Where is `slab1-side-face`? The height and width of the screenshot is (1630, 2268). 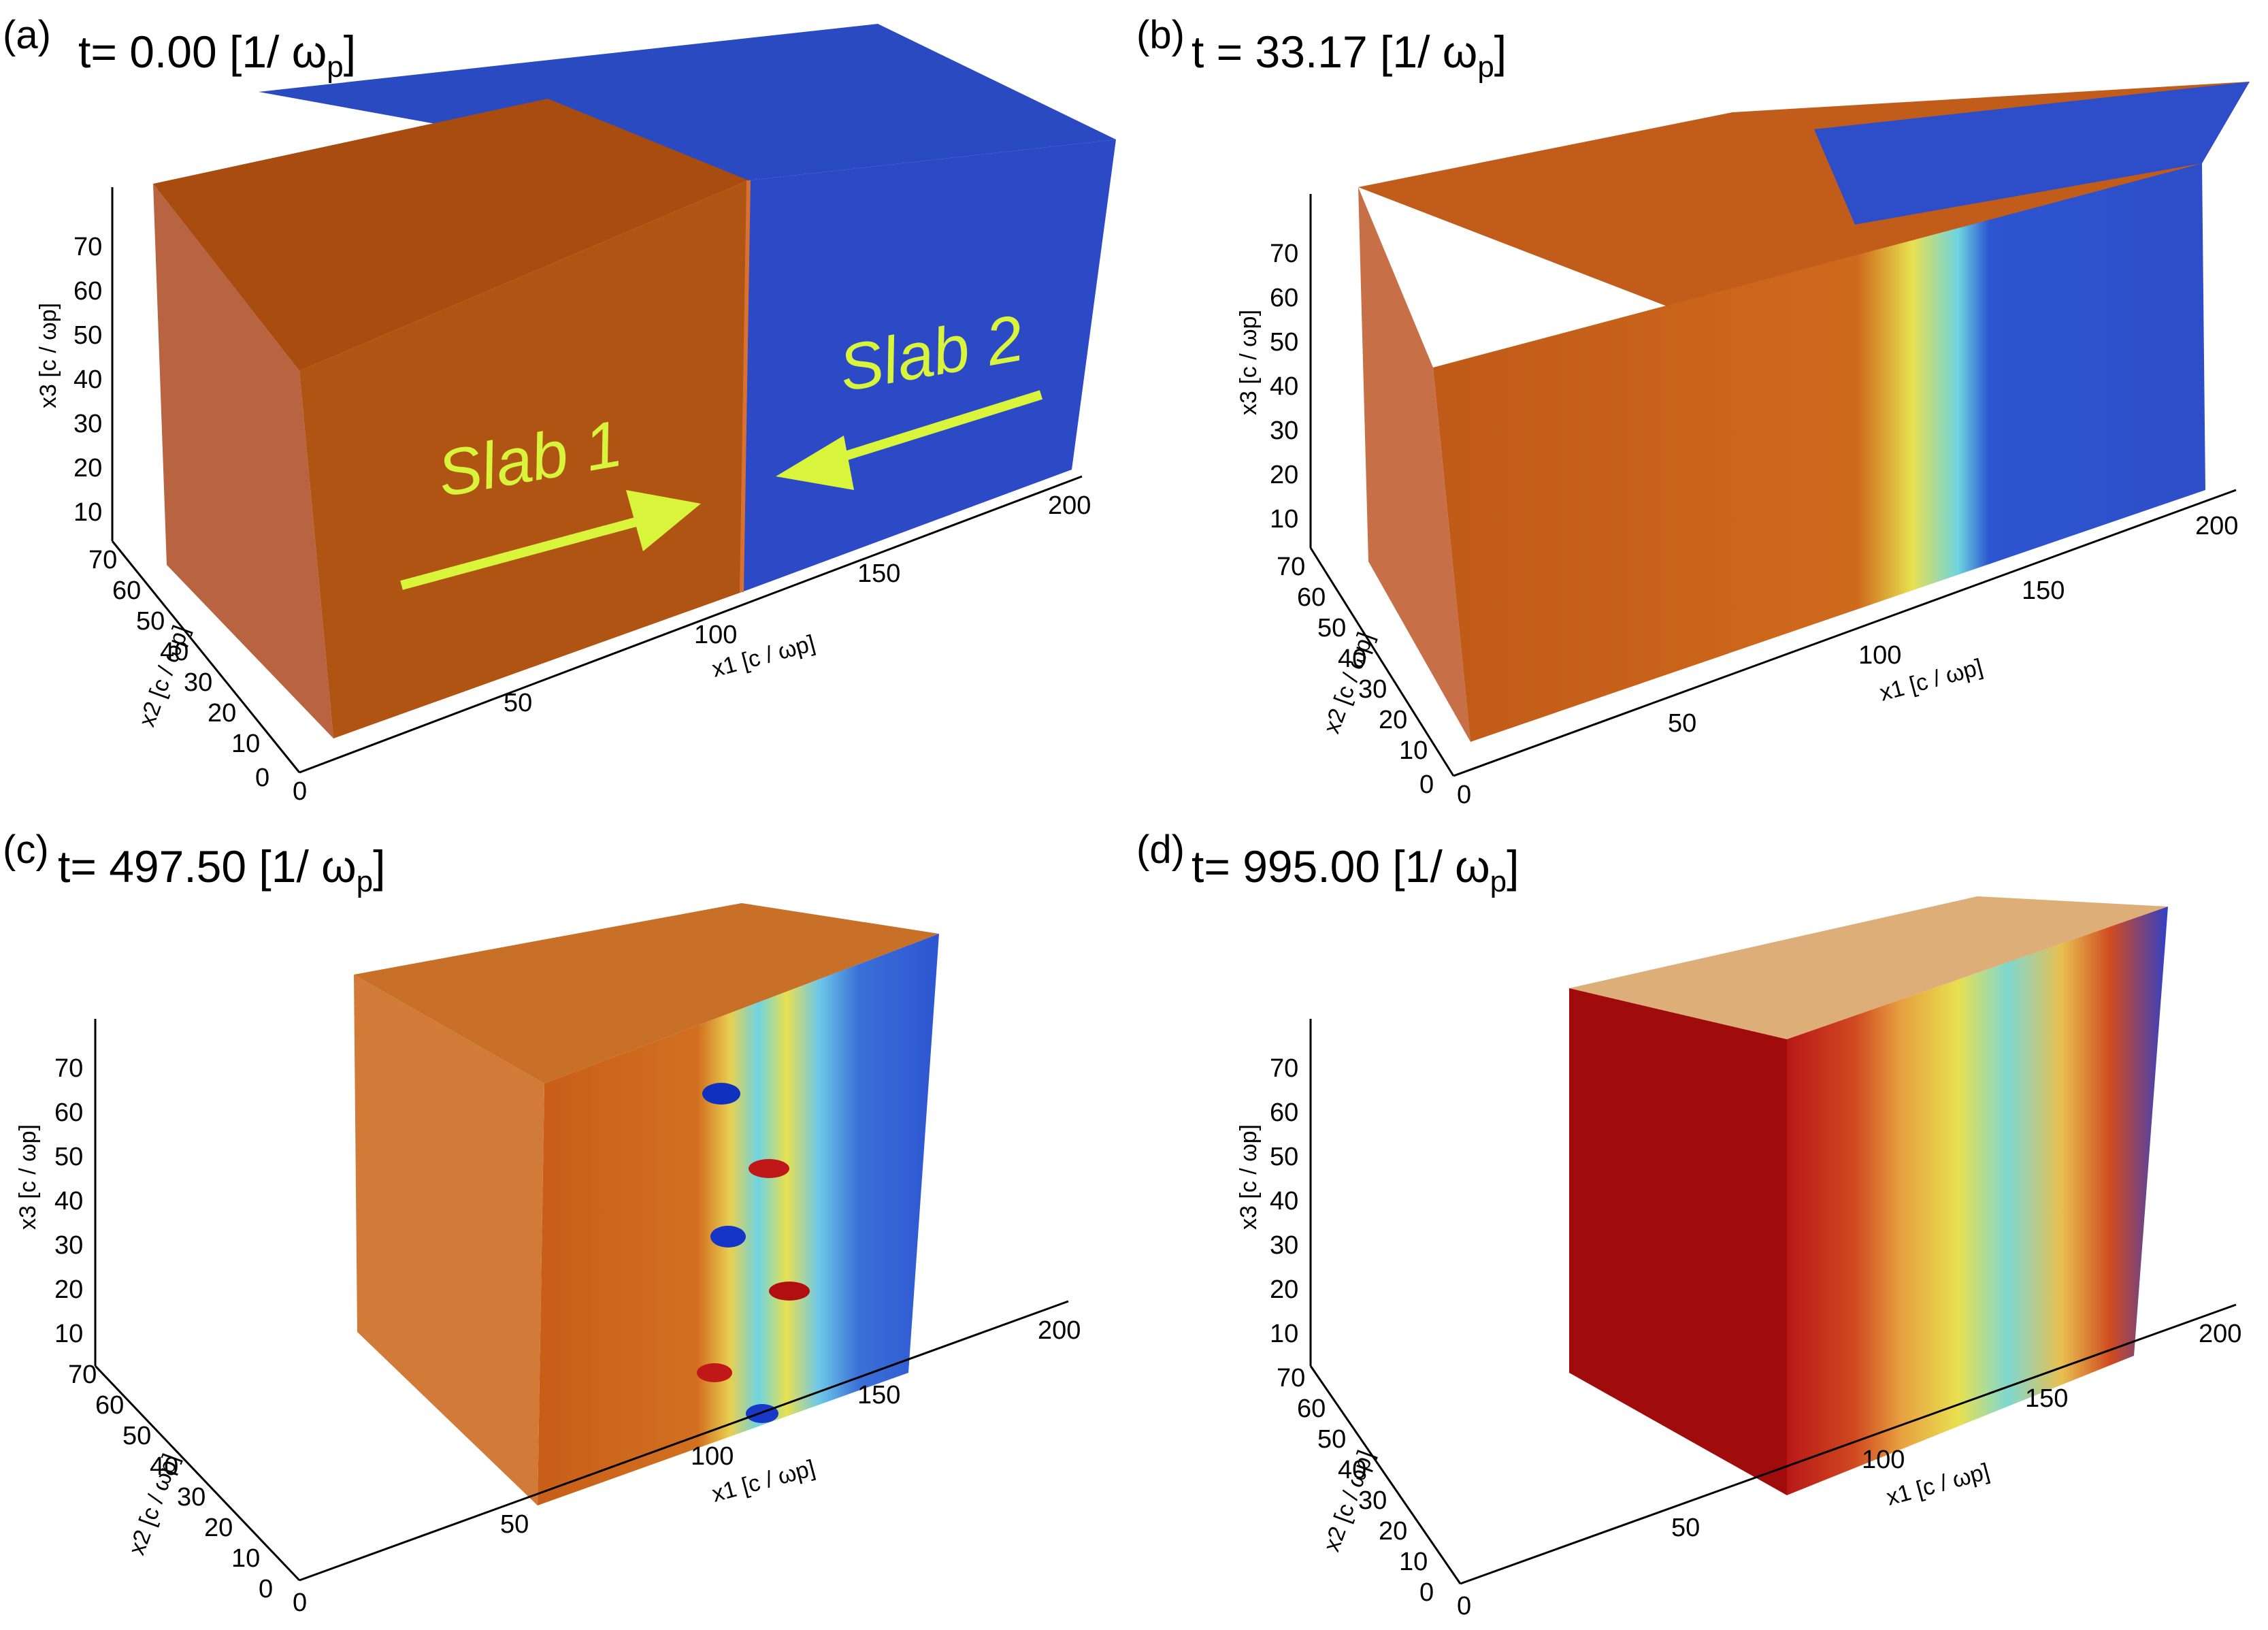 slab1-side-face is located at coordinates (243, 461).